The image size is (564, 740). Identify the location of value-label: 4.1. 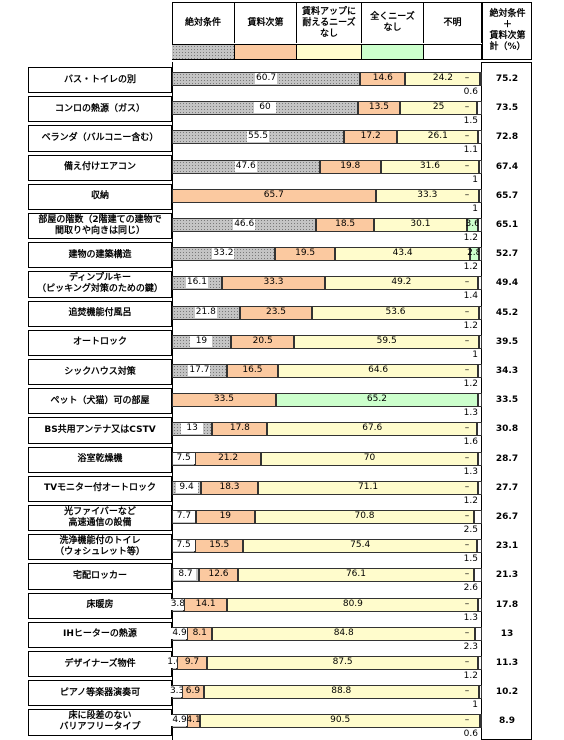
(193, 720).